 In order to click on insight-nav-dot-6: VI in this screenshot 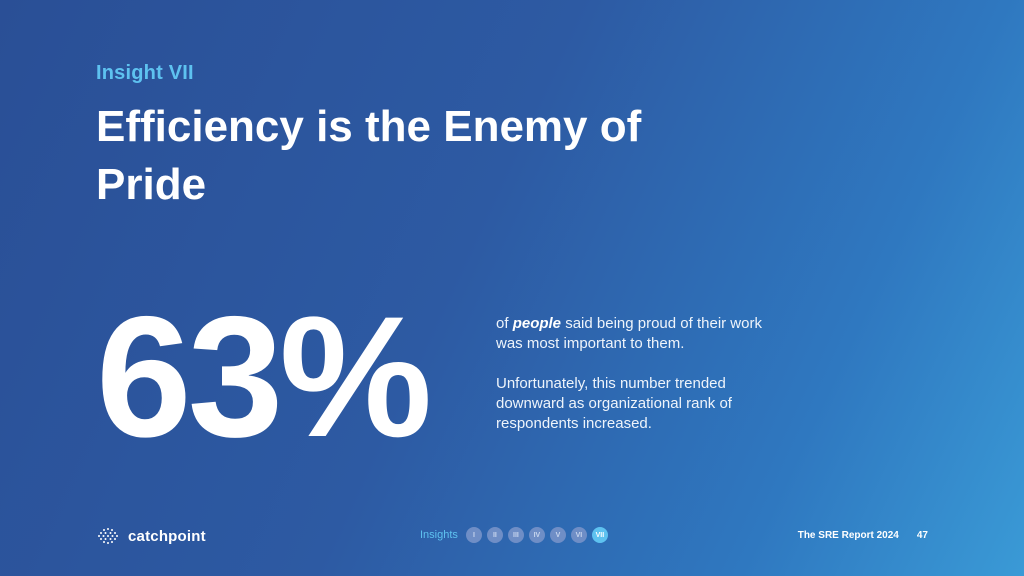, I will do `click(578, 535)`.